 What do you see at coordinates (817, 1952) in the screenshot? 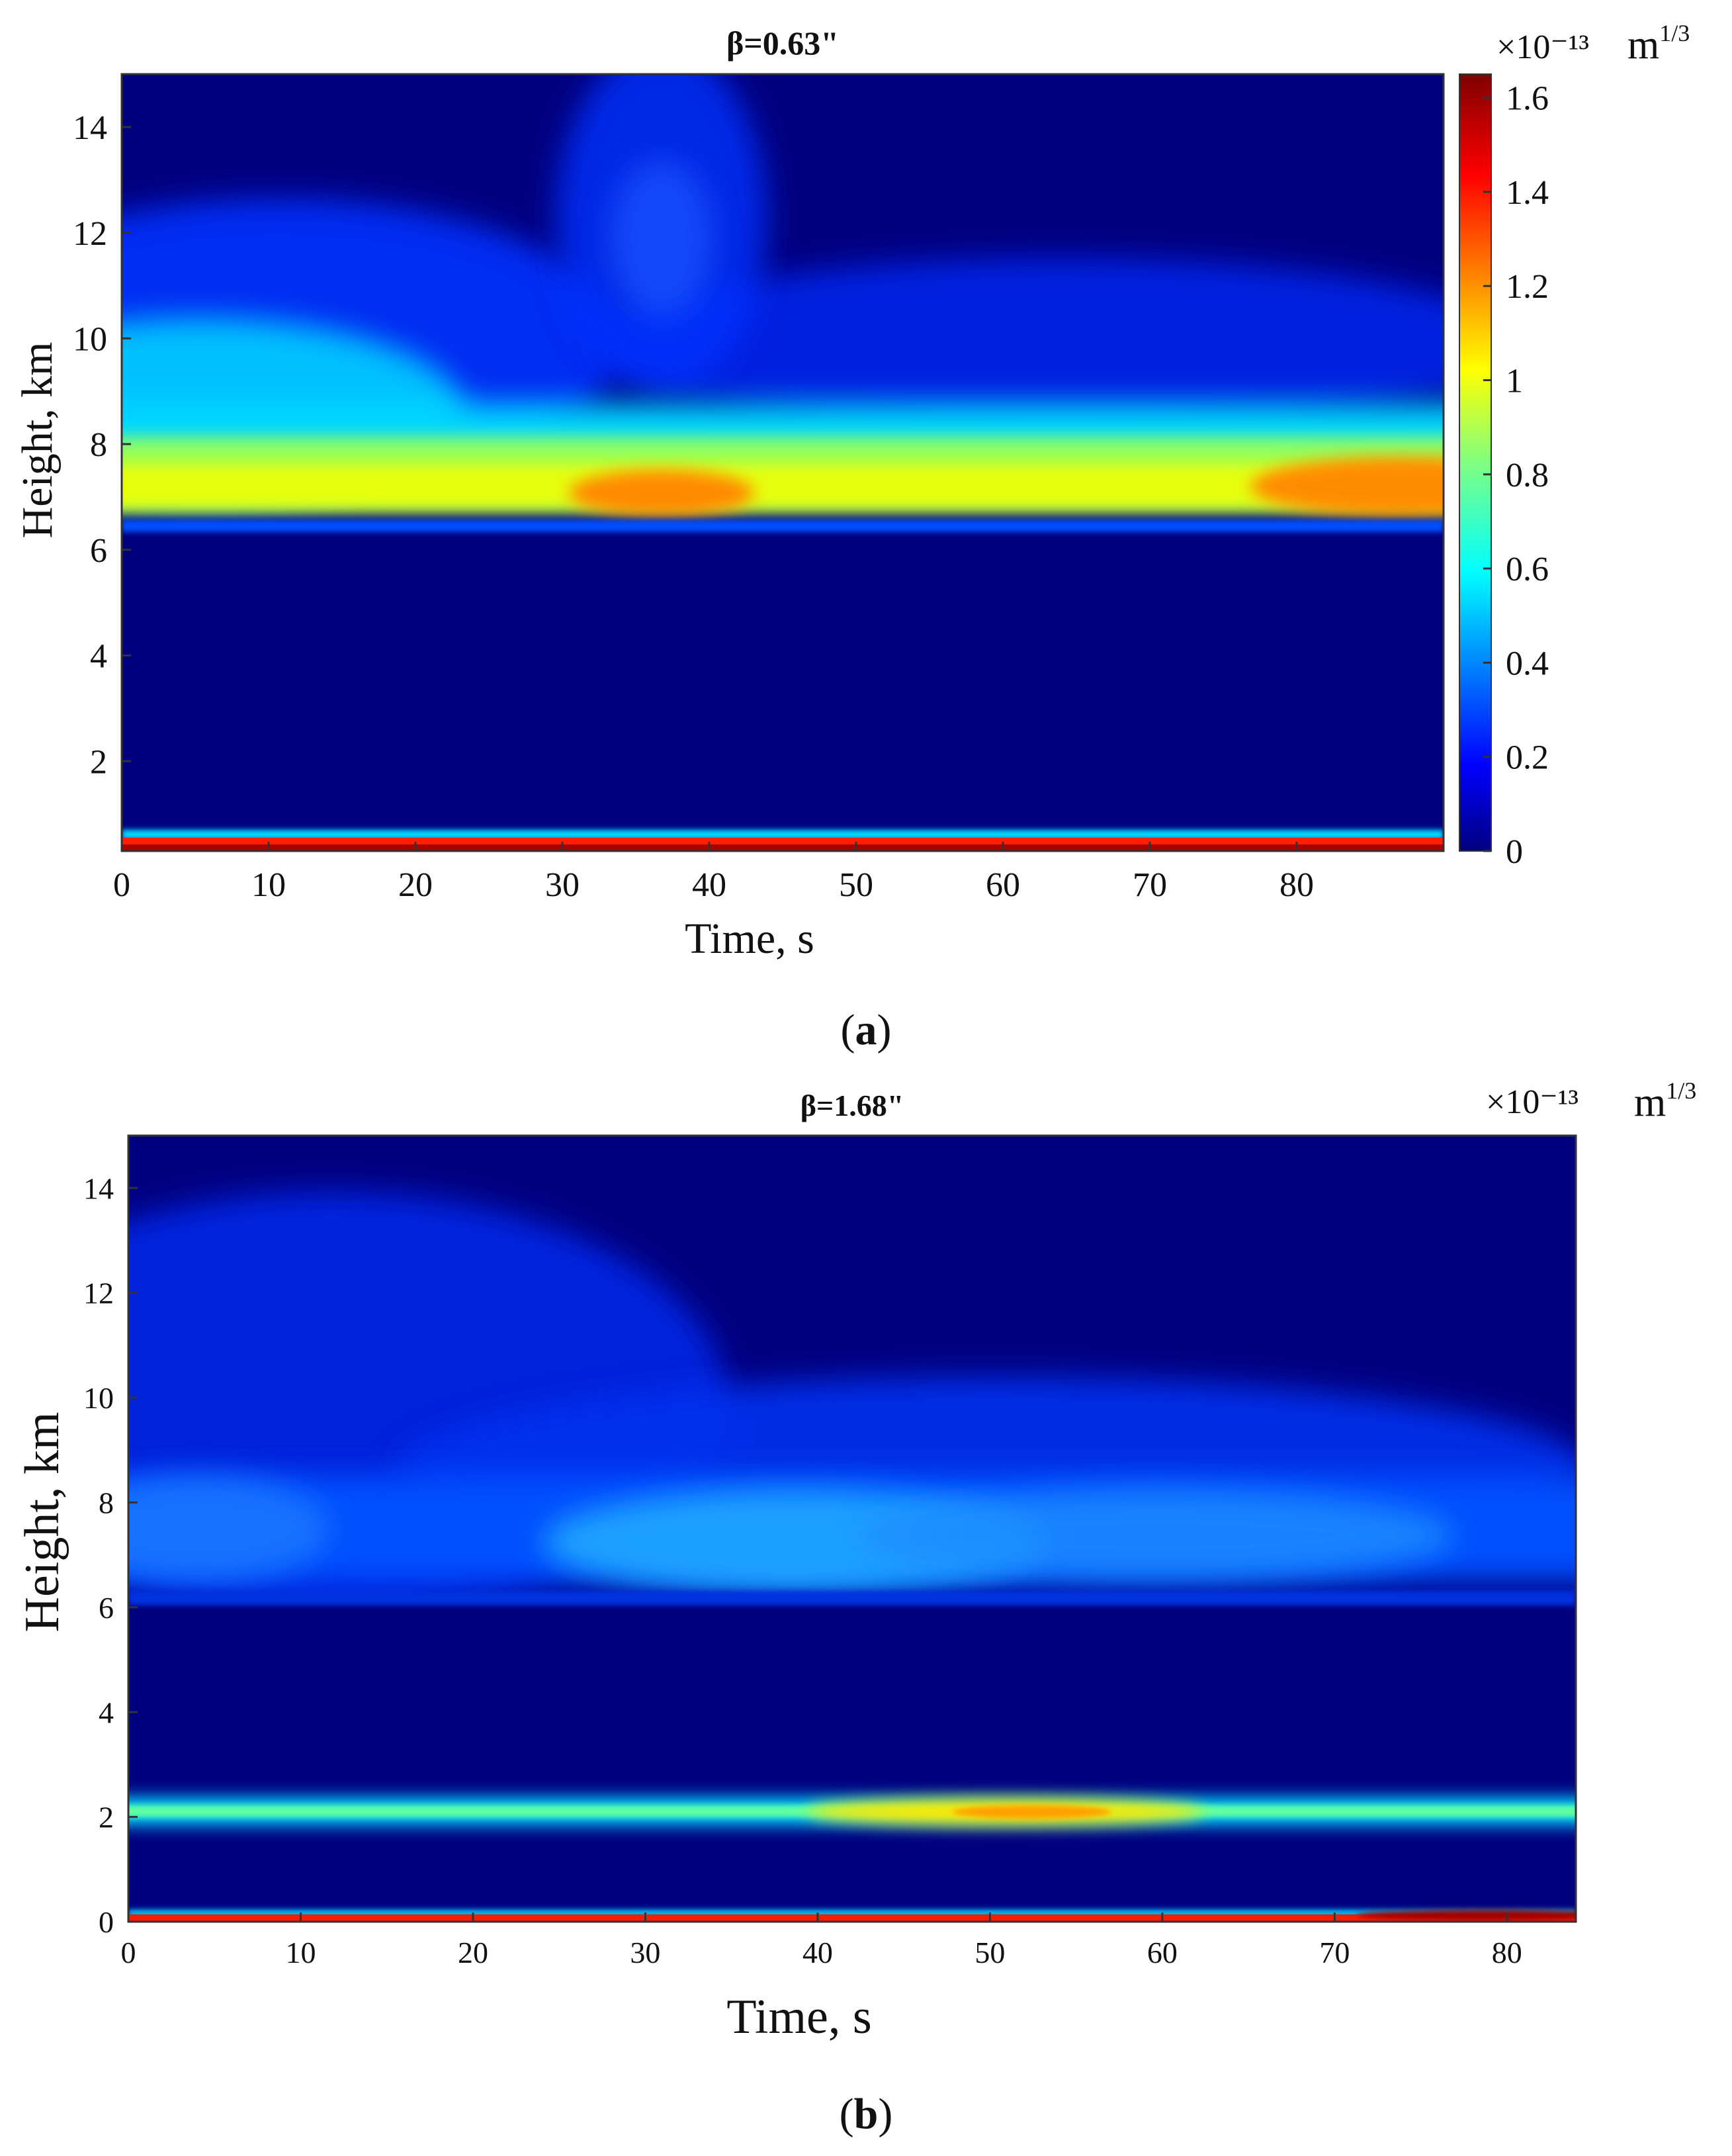
I see `panel-b-x-tick-label: 40` at bounding box center [817, 1952].